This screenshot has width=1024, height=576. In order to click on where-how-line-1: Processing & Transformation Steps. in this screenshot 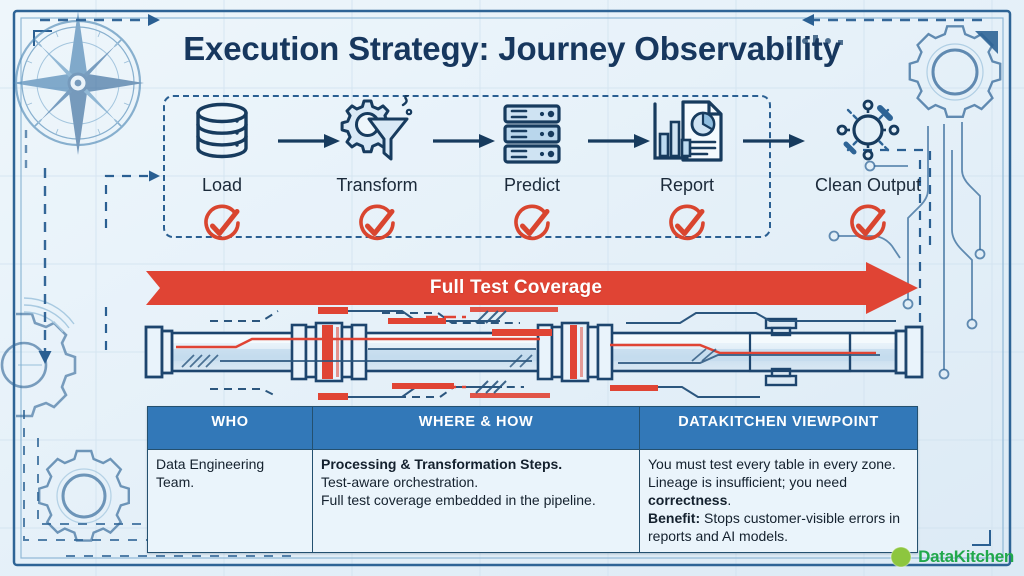, I will do `click(442, 464)`.